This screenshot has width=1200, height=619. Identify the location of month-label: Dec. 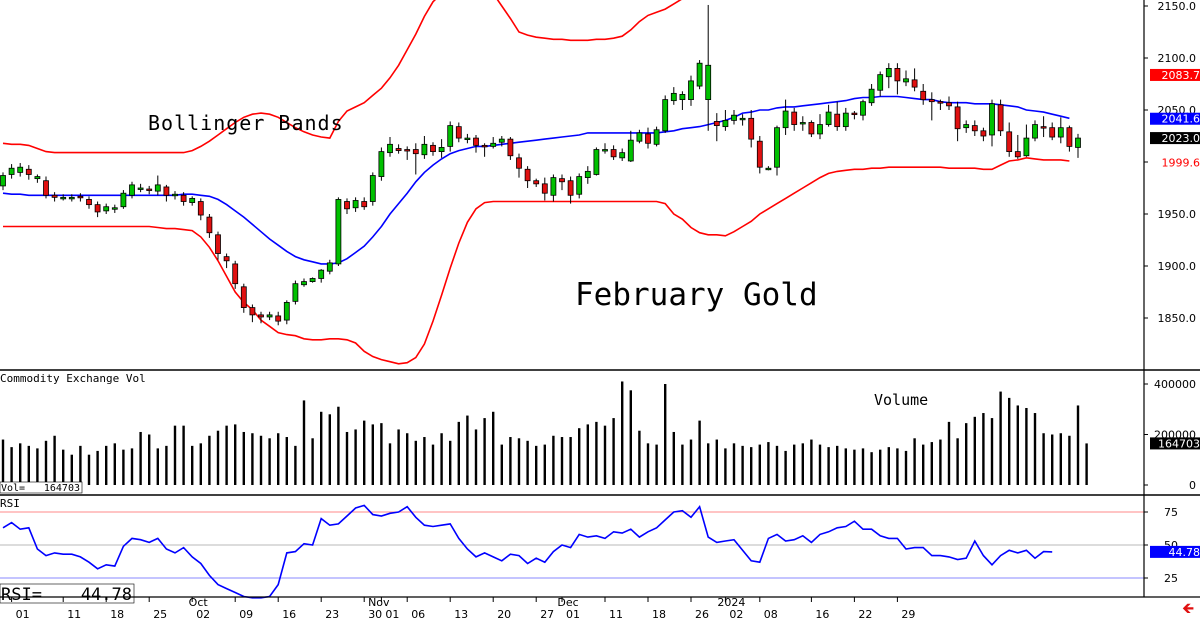
(567, 602).